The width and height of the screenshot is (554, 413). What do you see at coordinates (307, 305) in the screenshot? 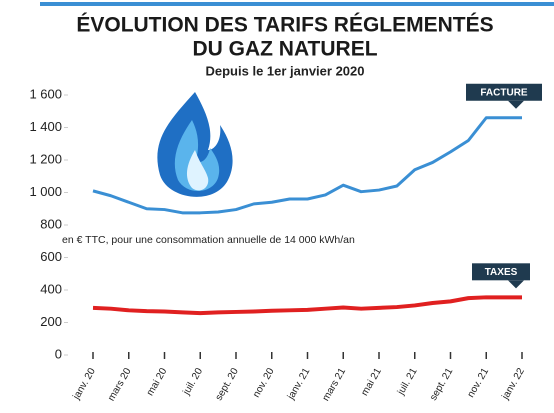
I see `series-line` at bounding box center [307, 305].